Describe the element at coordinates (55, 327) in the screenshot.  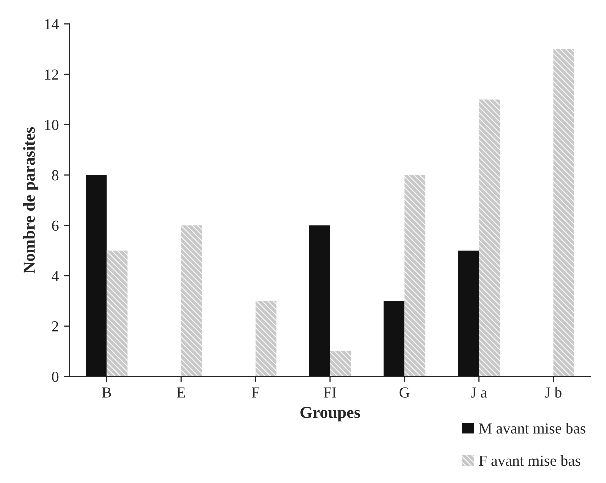
I see `y-tick-label: 2` at that location.